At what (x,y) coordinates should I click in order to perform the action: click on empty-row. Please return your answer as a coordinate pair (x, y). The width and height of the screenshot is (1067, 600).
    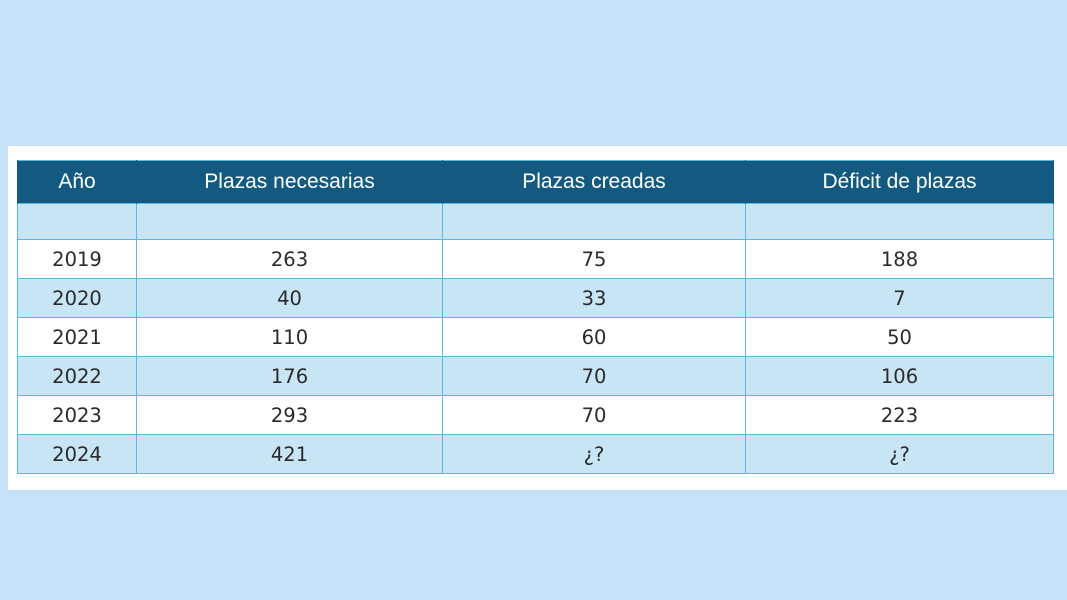
    Looking at the image, I should click on (535, 221).